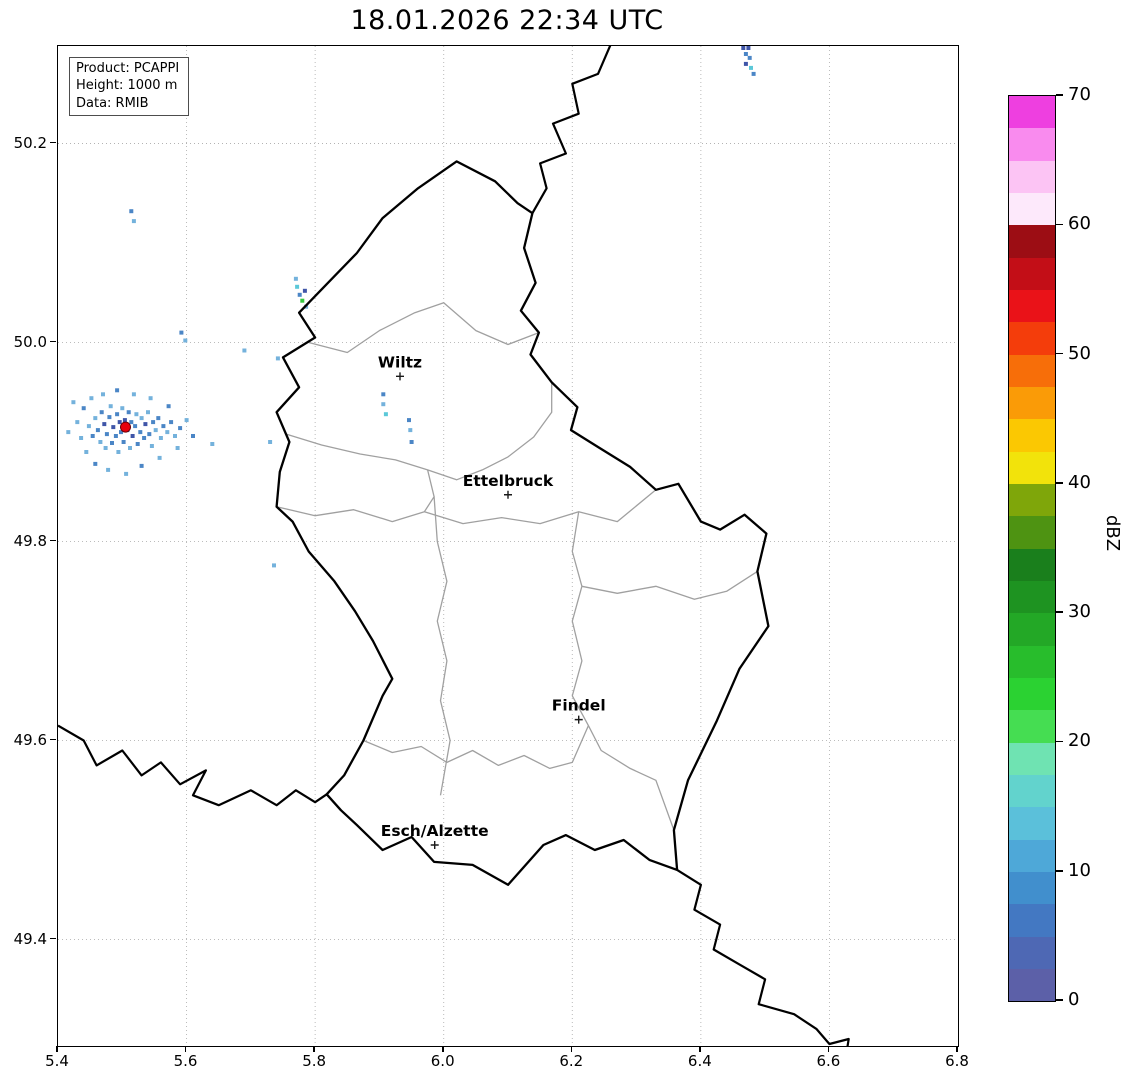 Image resolution: width=1145 pixels, height=1084 pixels. I want to click on info-line-data: Data: RMIB, so click(112, 103).